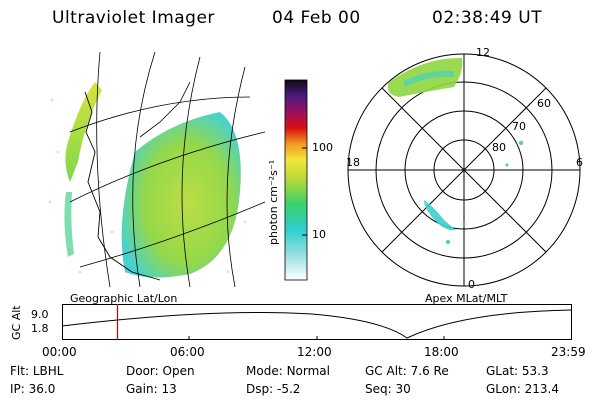  Describe the element at coordinates (40, 328) in the screenshot. I see `altitude-ytick-1-8: 1.8` at that location.